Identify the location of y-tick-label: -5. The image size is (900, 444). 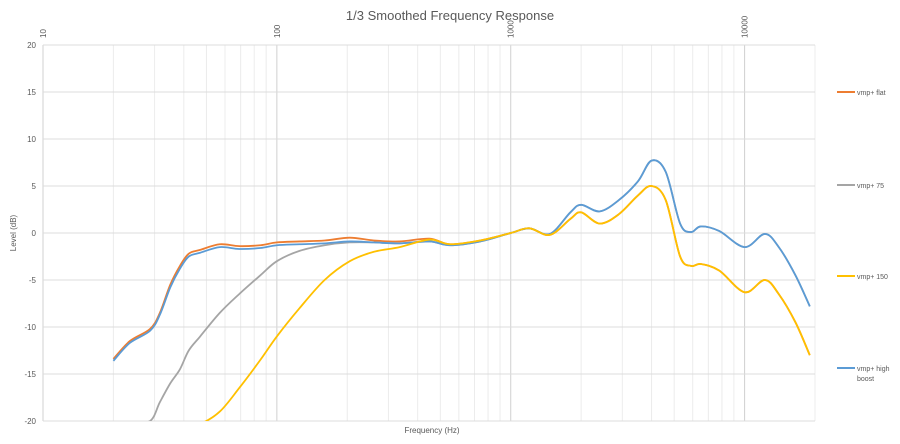
(33, 280).